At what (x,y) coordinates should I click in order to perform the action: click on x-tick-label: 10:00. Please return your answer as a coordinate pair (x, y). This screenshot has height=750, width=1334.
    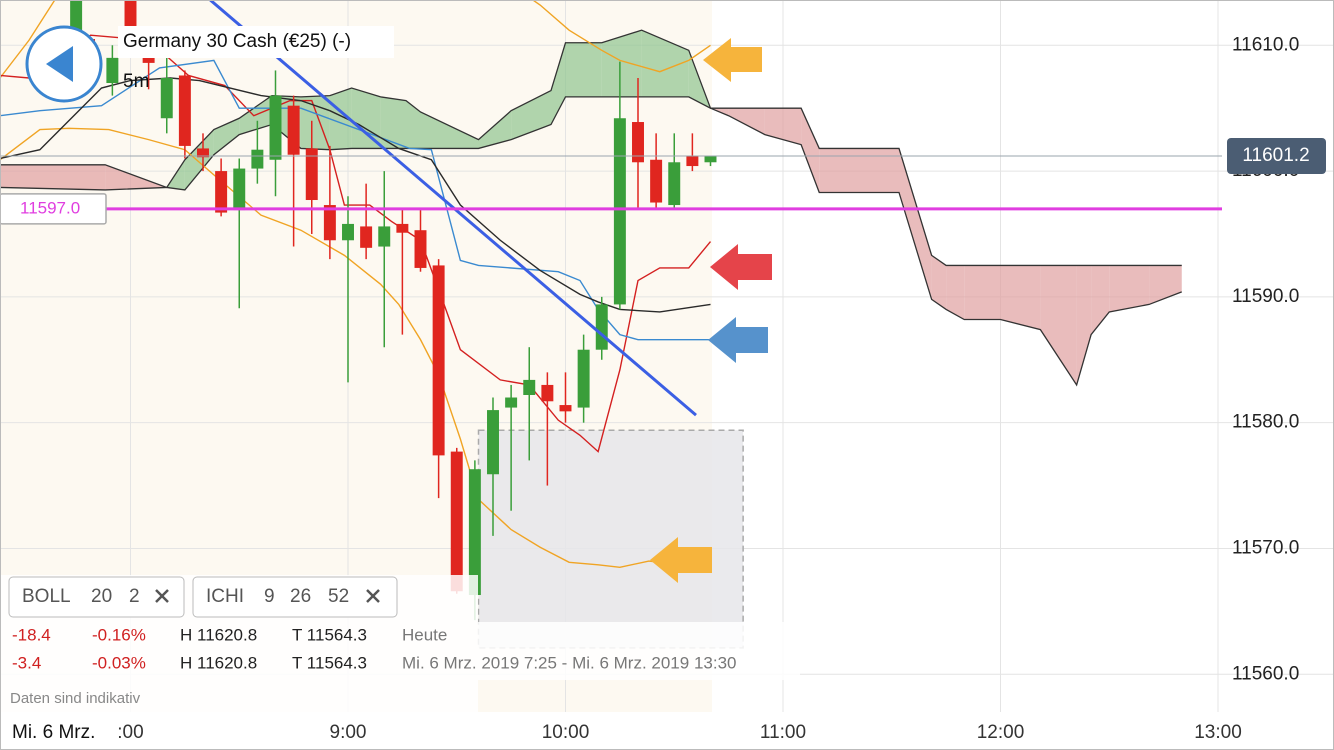
    Looking at the image, I should click on (566, 732).